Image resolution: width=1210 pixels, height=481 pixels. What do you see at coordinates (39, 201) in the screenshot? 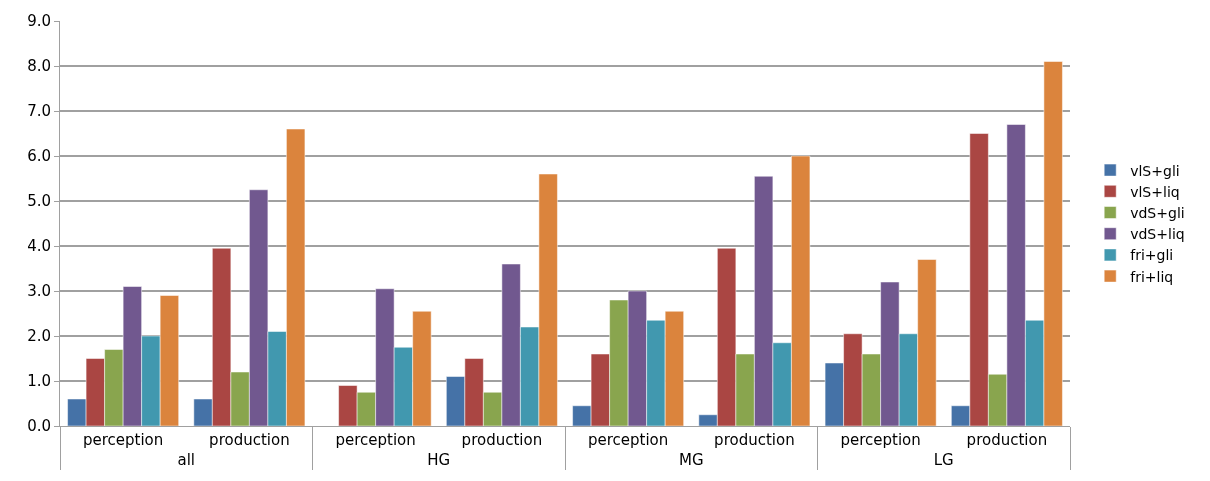
I see `y-tick-label: 5.0` at bounding box center [39, 201].